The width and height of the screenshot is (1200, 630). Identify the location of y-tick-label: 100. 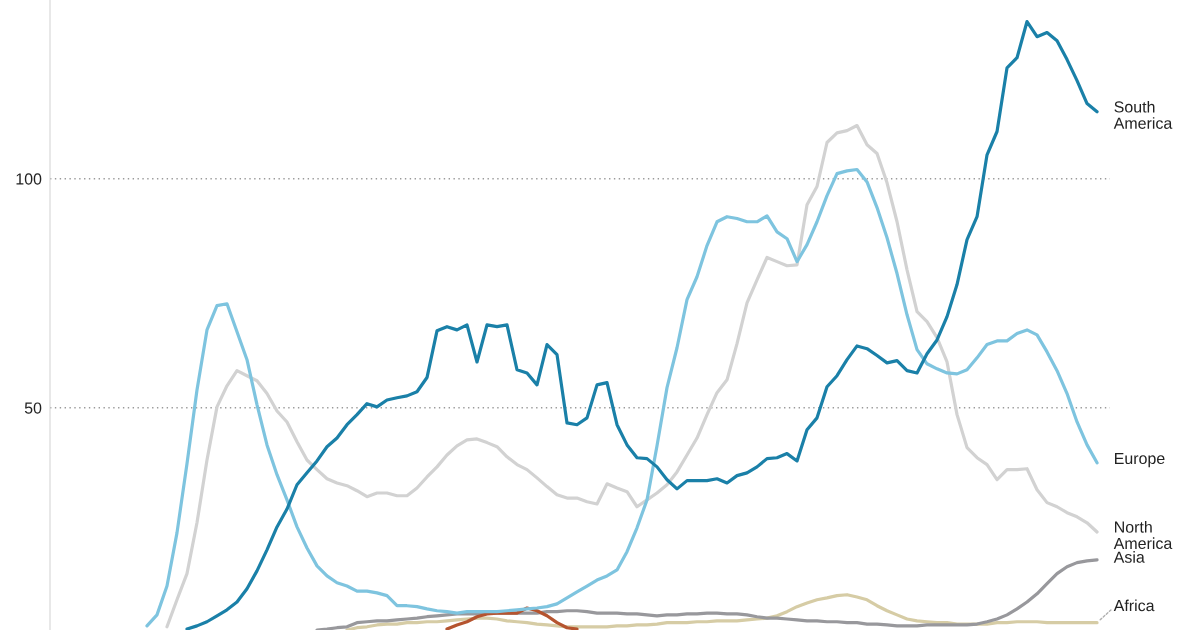
(29, 179).